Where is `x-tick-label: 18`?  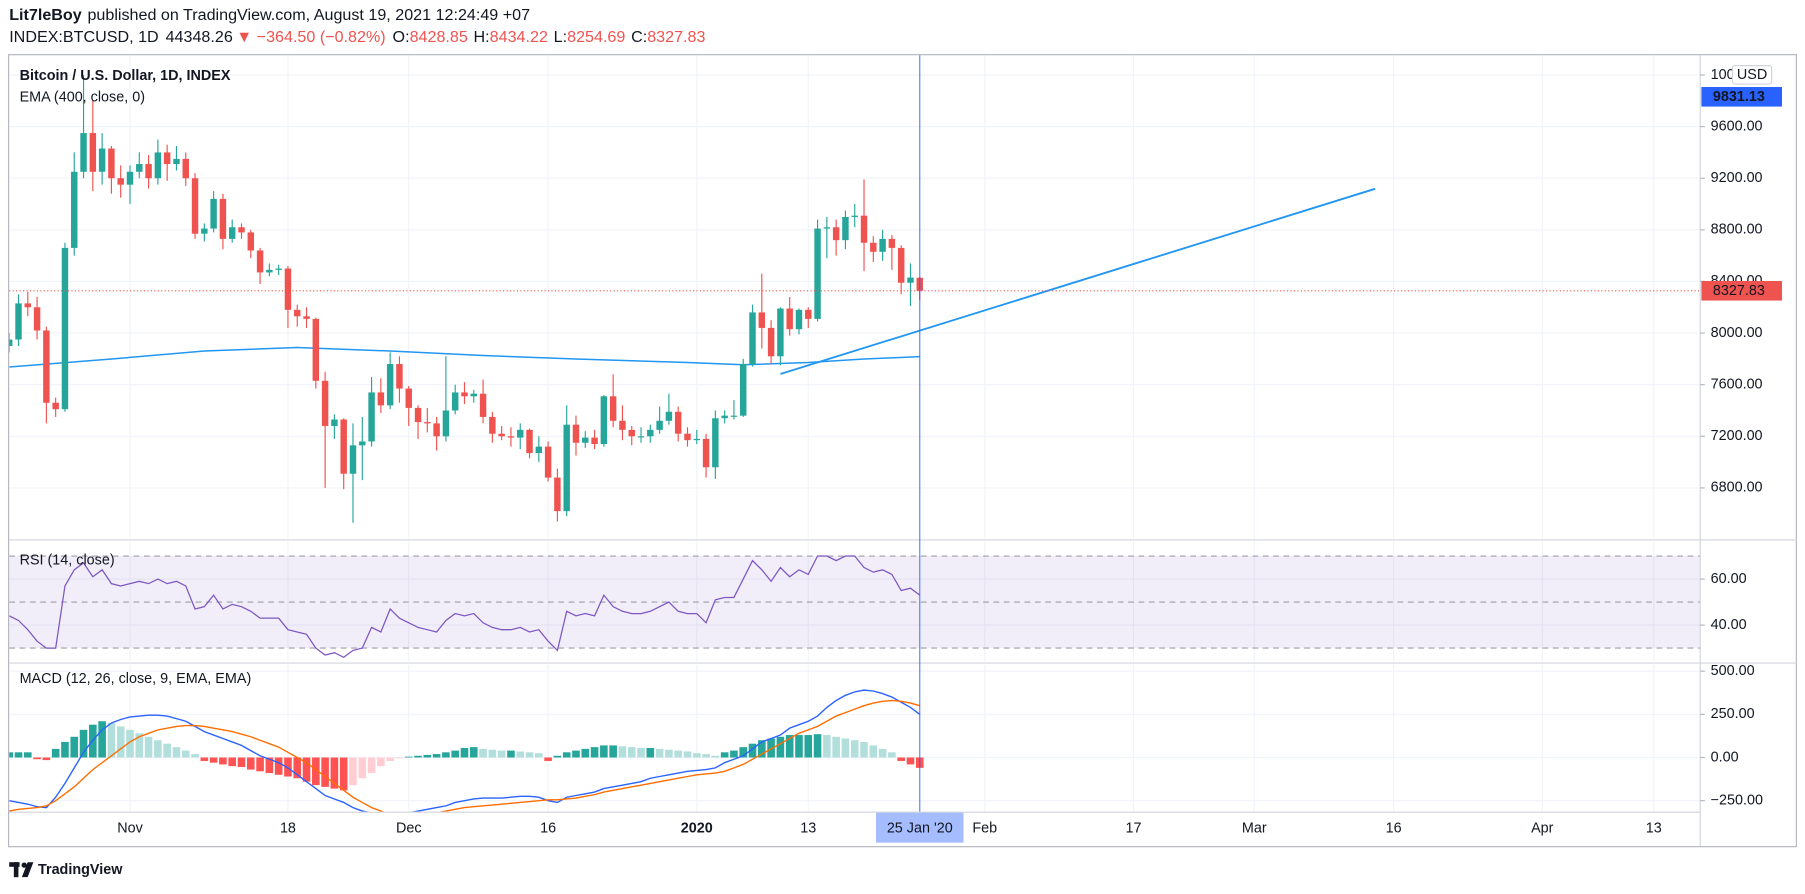
x-tick-label: 18 is located at coordinates (288, 829).